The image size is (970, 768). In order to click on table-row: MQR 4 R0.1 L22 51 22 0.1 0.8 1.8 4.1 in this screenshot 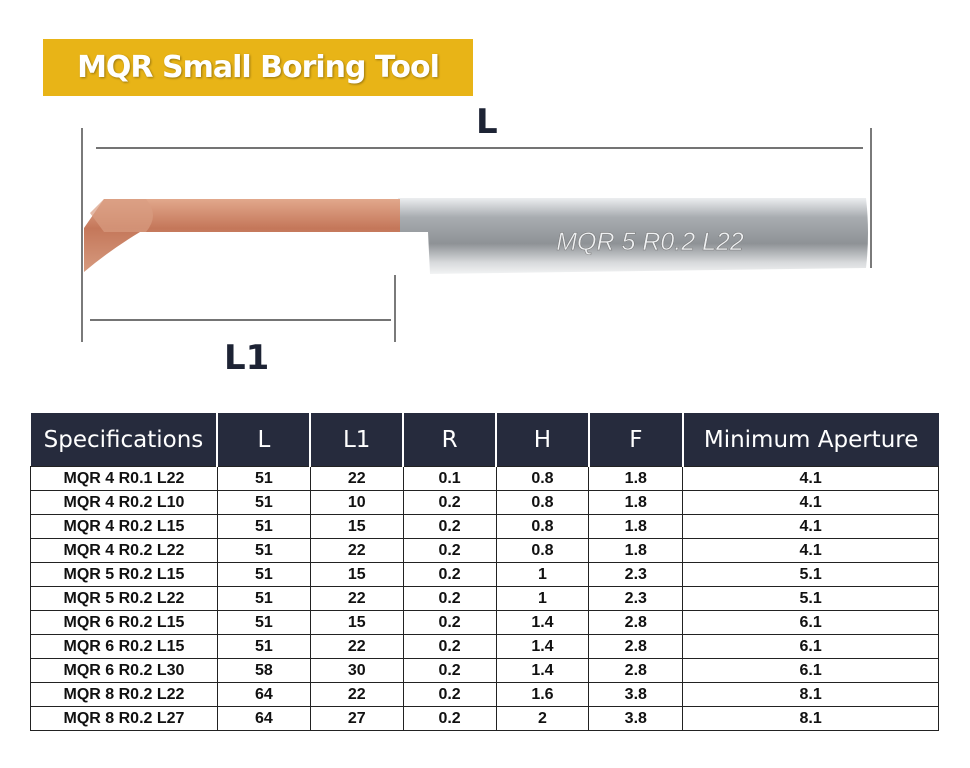, I will do `click(484, 478)`.